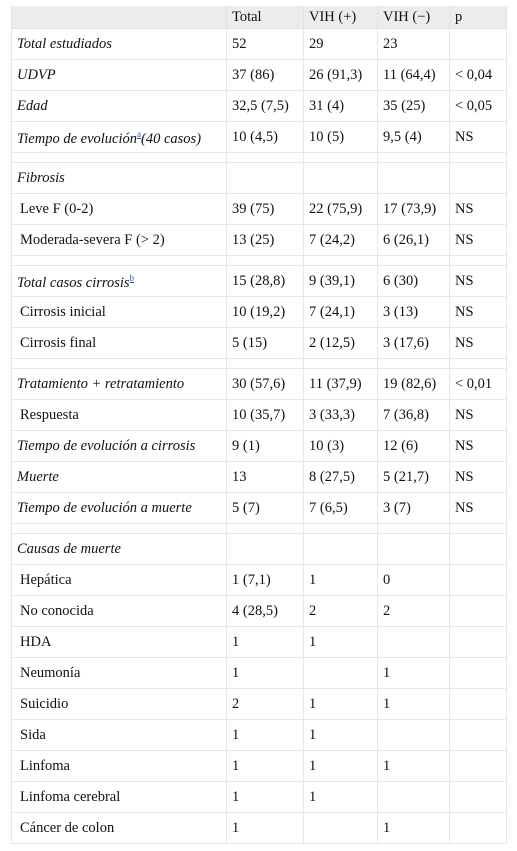  What do you see at coordinates (259, 766) in the screenshot?
I see `table-row: Linfoma 1 1 1` at bounding box center [259, 766].